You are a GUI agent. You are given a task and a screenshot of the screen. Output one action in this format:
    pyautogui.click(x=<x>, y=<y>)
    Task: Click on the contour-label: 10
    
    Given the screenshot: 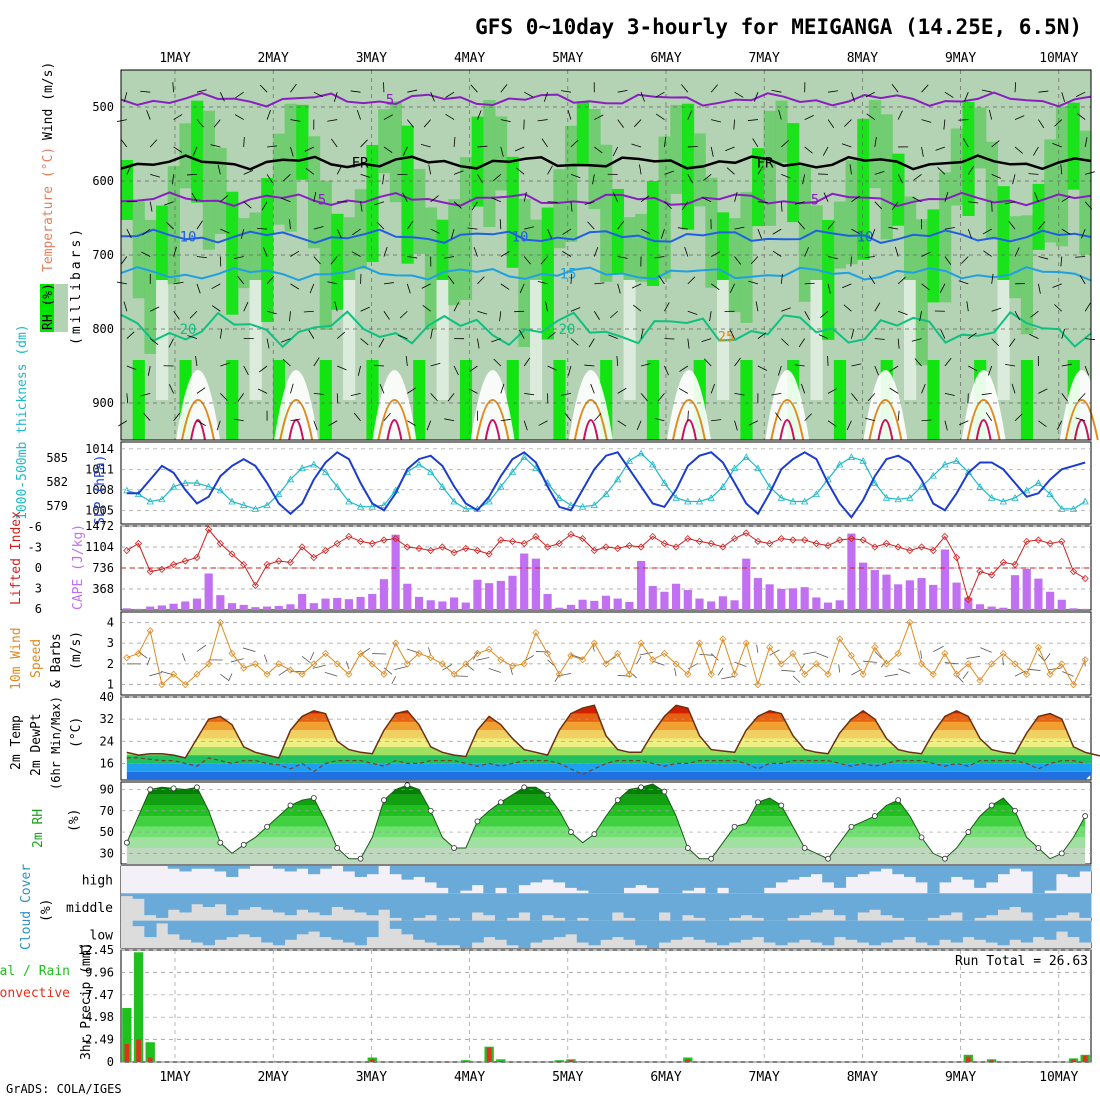 What is the action you would take?
    pyautogui.click(x=520, y=238)
    